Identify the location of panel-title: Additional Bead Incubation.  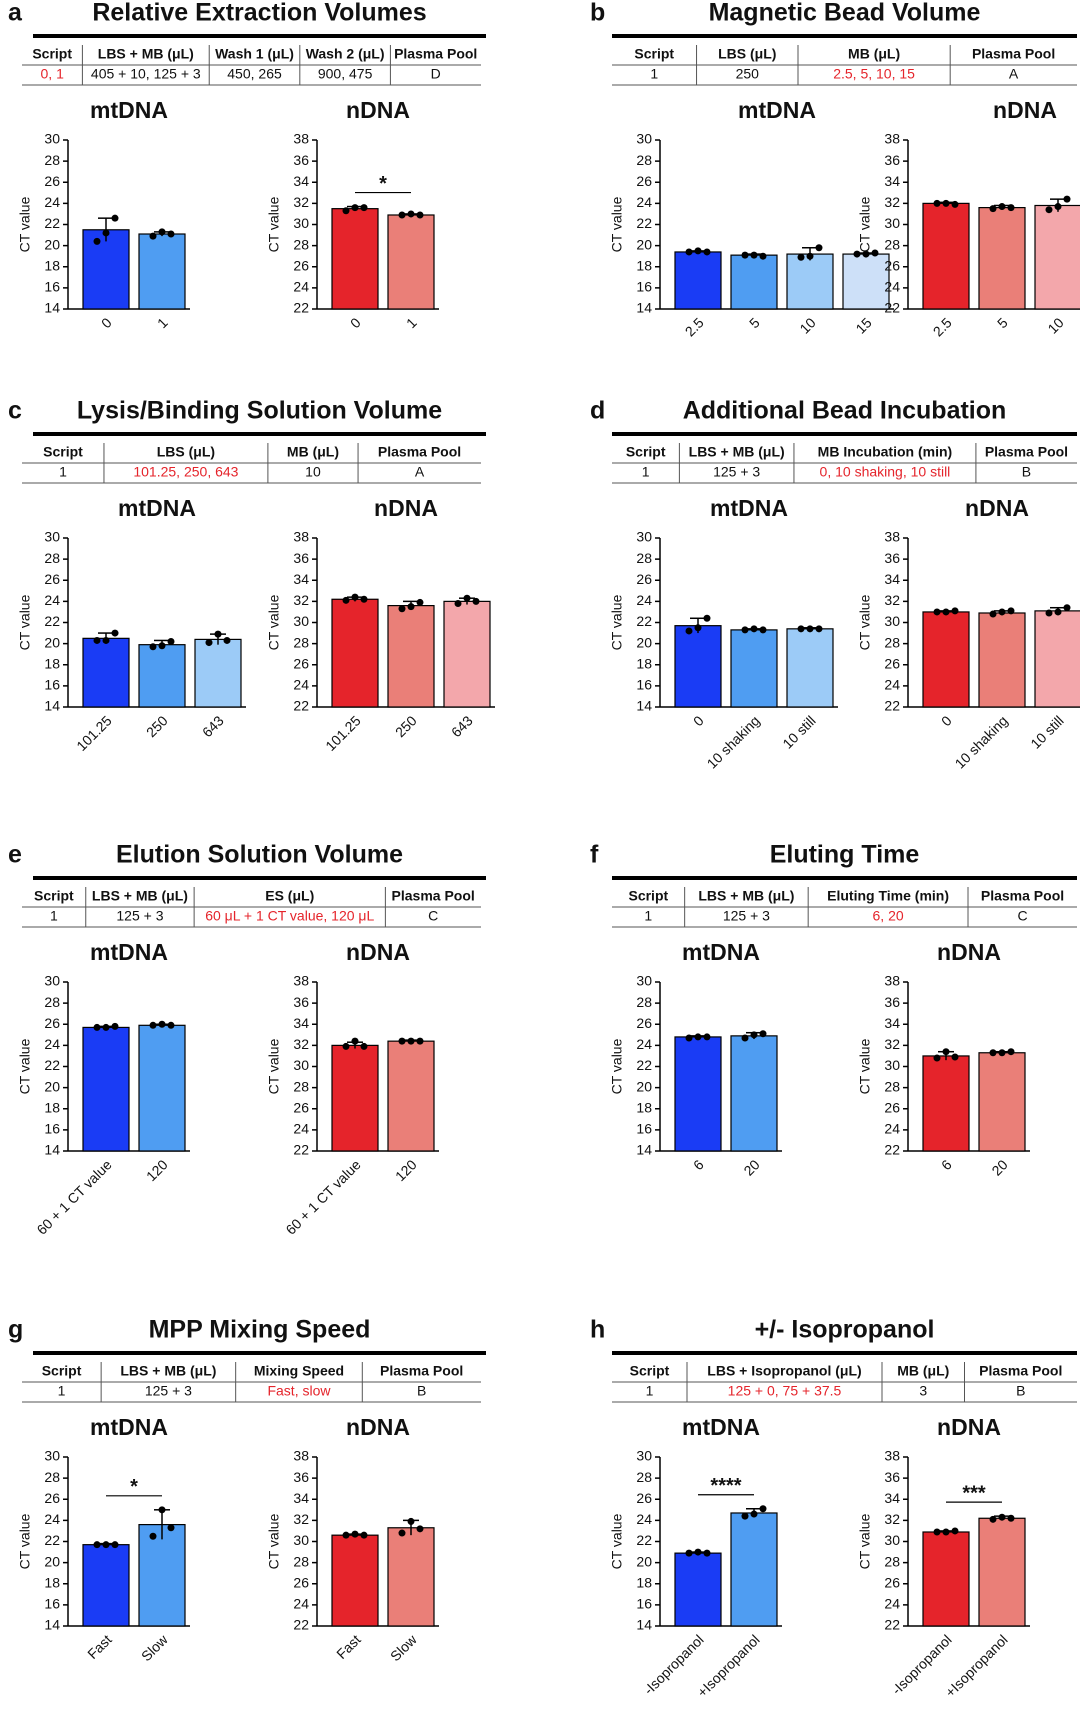
(845, 411).